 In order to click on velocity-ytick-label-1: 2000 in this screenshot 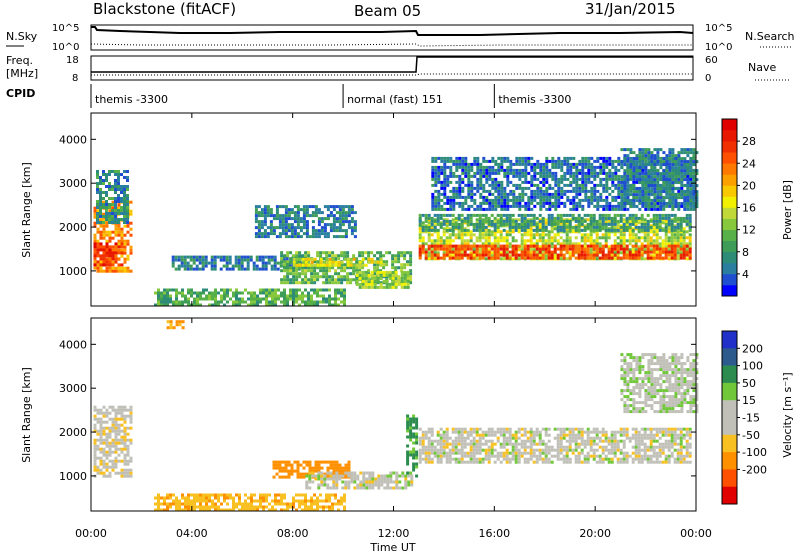, I will do `click(73, 432)`.